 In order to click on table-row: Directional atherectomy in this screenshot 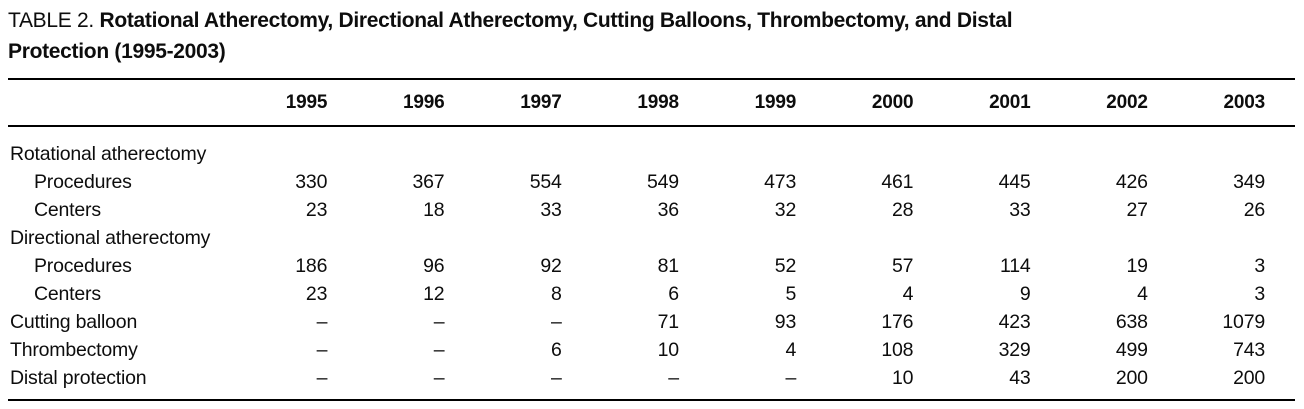, I will do `click(651, 238)`.